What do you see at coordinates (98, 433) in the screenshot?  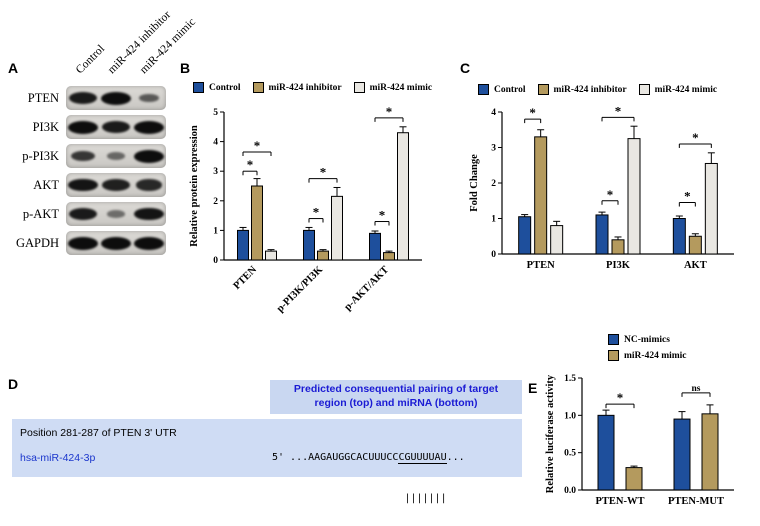 I see `utr-position-label: Position 281-287 of PTEN 3' UTR` at bounding box center [98, 433].